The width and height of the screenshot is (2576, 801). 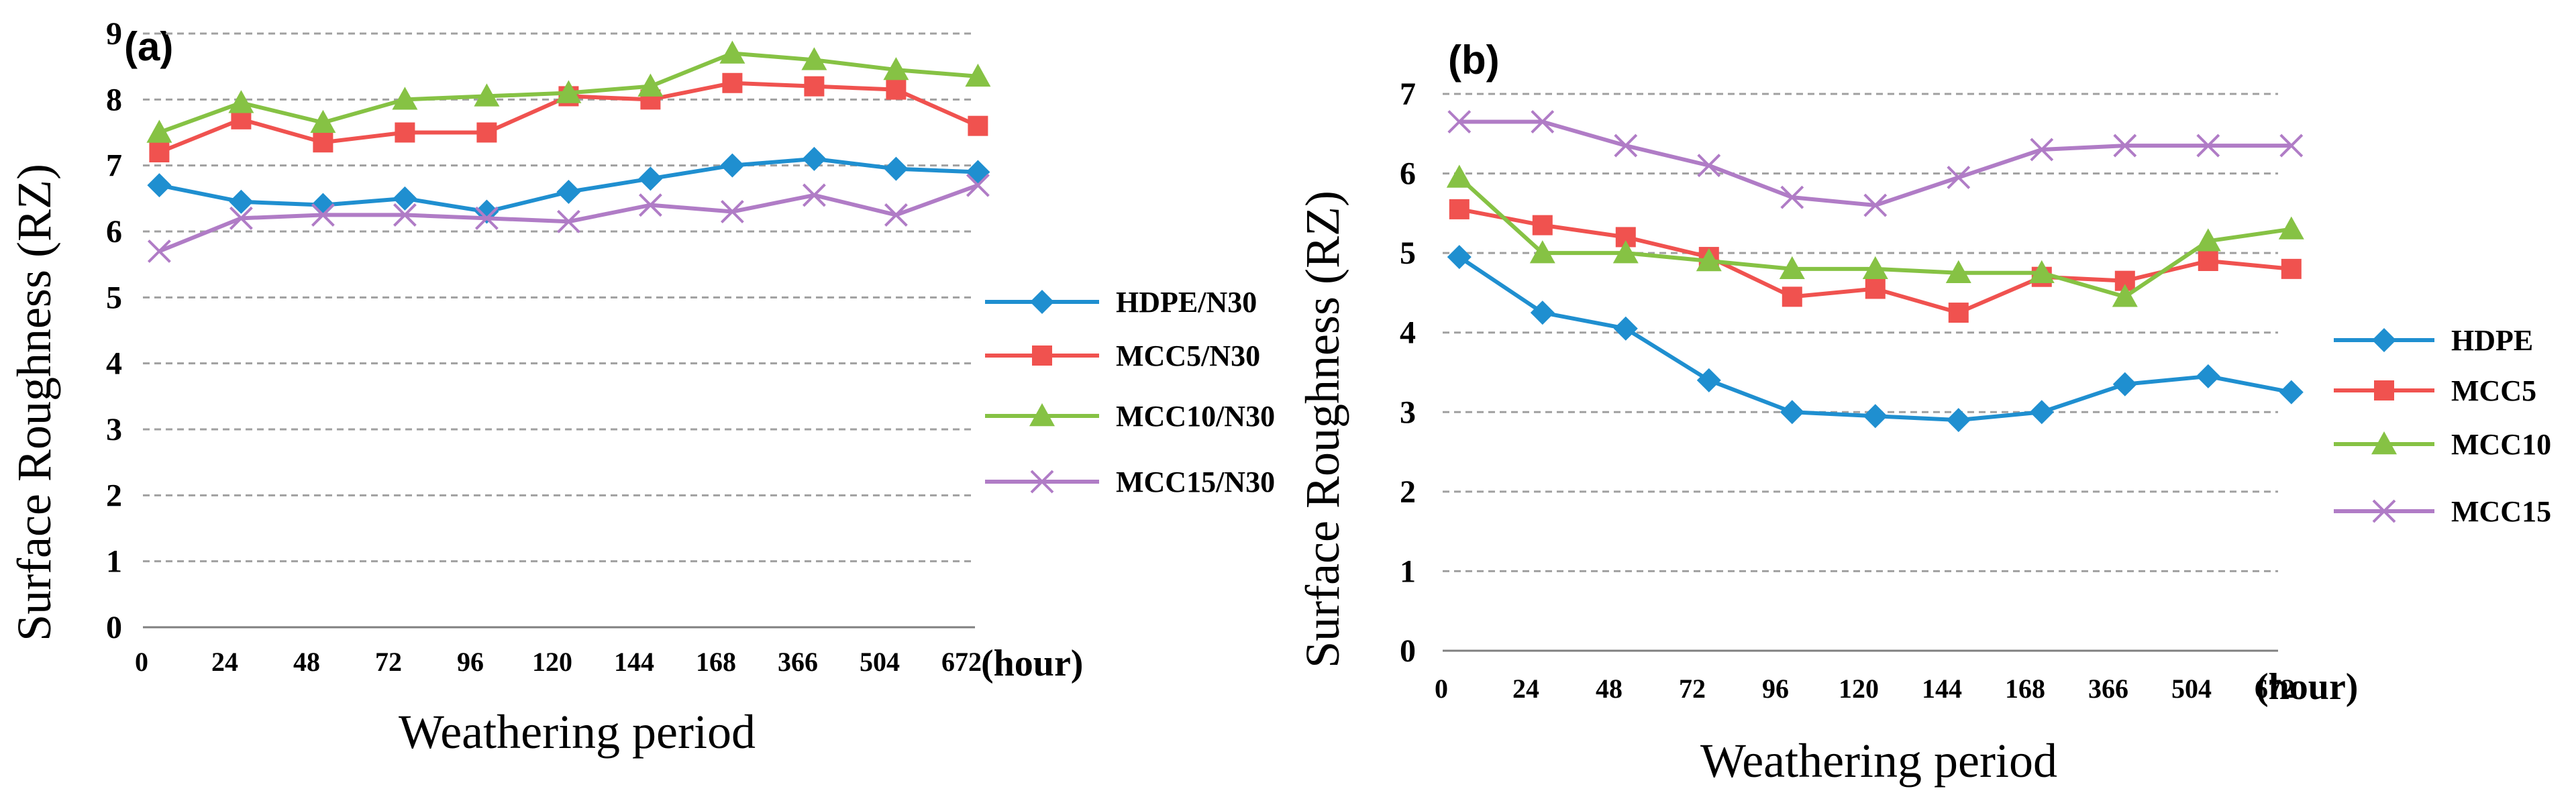 What do you see at coordinates (1875, 339) in the screenshot?
I see `series-hdpe` at bounding box center [1875, 339].